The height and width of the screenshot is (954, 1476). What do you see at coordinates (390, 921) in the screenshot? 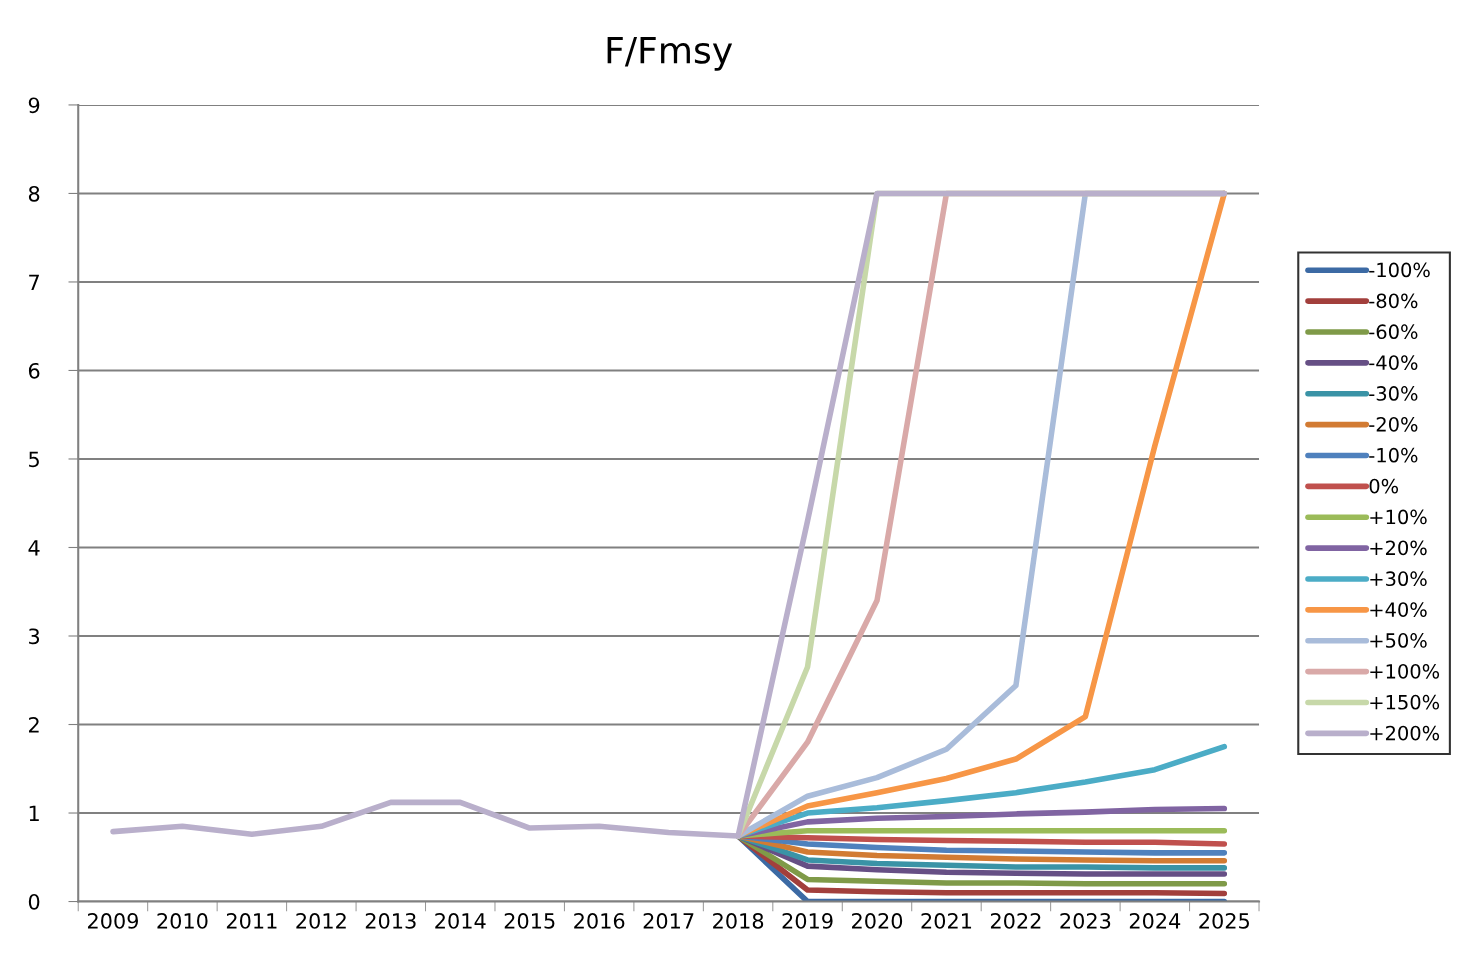
I see `x-tick-label: 2013` at bounding box center [390, 921].